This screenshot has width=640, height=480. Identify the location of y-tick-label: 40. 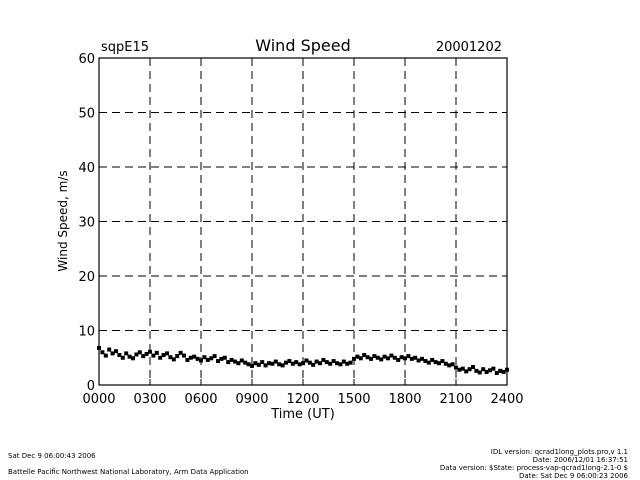
(86, 168).